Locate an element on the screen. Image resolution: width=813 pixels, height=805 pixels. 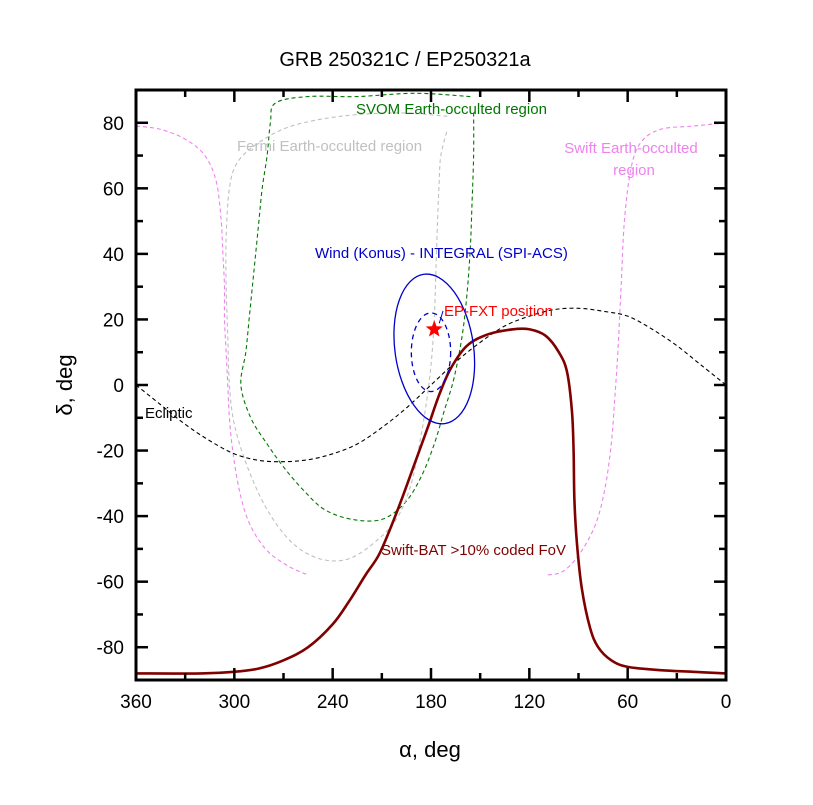
series-wind-konus-integral-spi-acs-inner is located at coordinates (431, 352).